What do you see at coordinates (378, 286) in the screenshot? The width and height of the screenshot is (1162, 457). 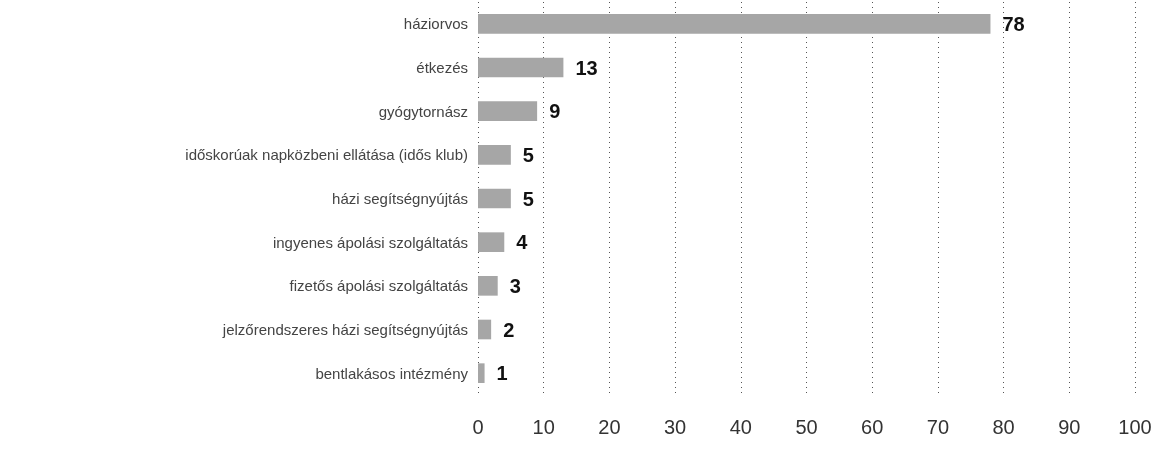 I see `y-tick-label: fizetős ápolási szolgáltatás` at bounding box center [378, 286].